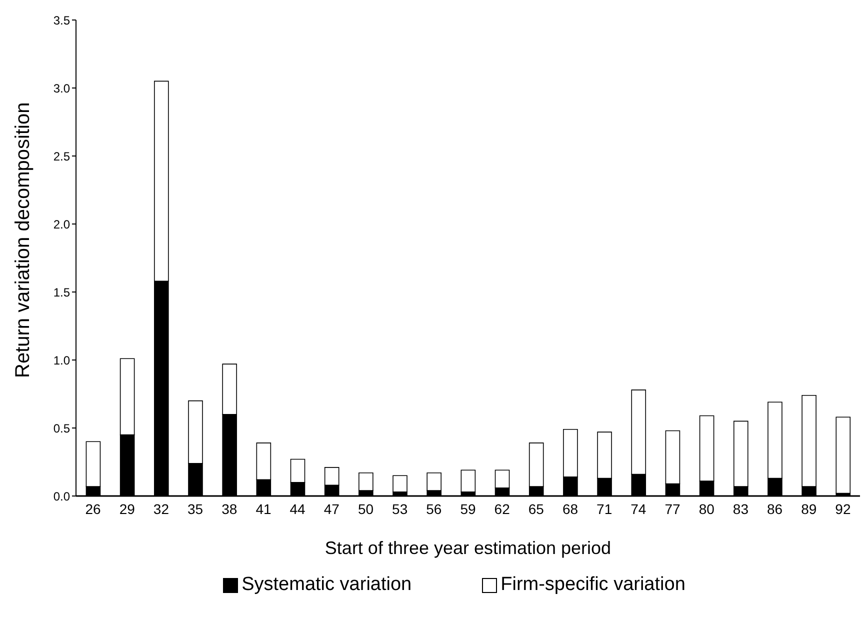  What do you see at coordinates (298, 508) in the screenshot?
I see `x-tick-label: 44` at bounding box center [298, 508].